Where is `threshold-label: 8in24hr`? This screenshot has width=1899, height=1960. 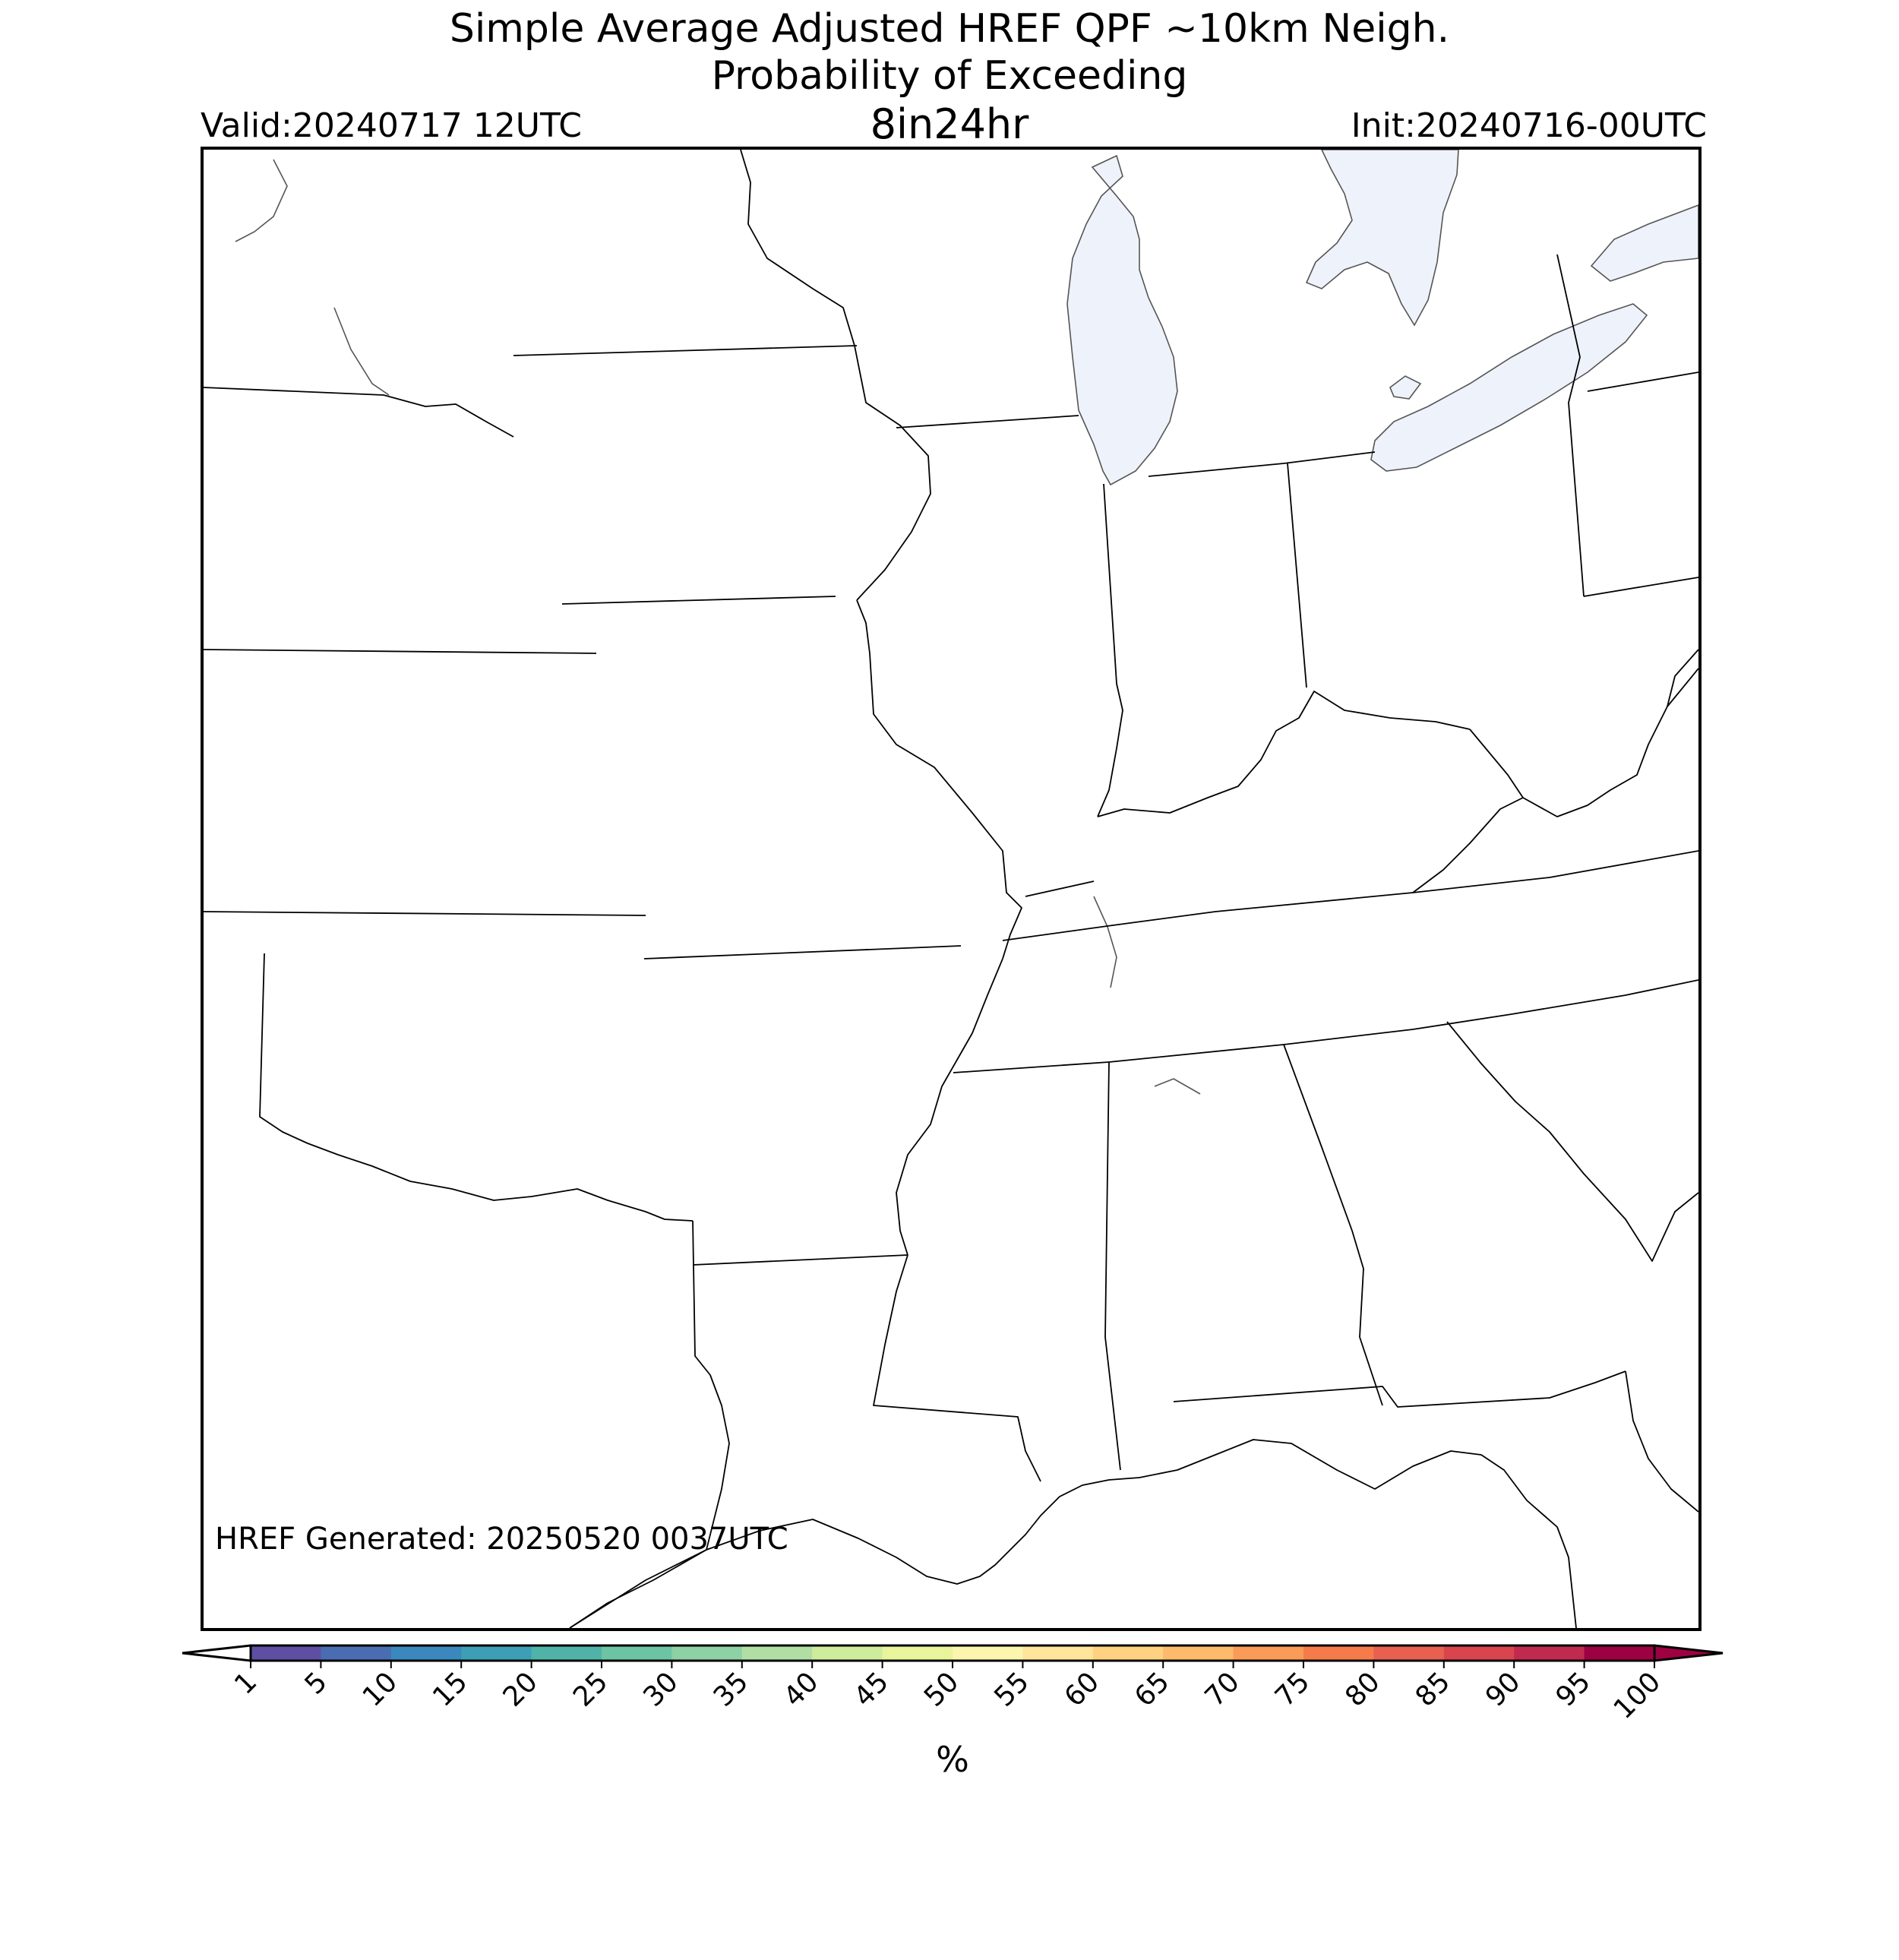
threshold-label: 8in24hr is located at coordinates (950, 124).